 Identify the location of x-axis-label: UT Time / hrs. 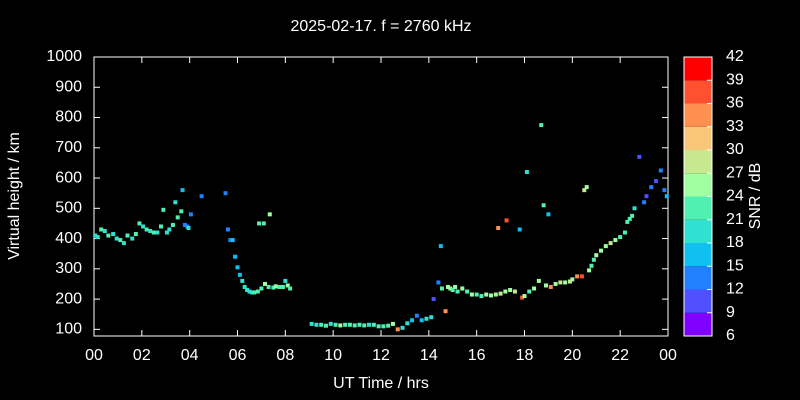
(381, 383).